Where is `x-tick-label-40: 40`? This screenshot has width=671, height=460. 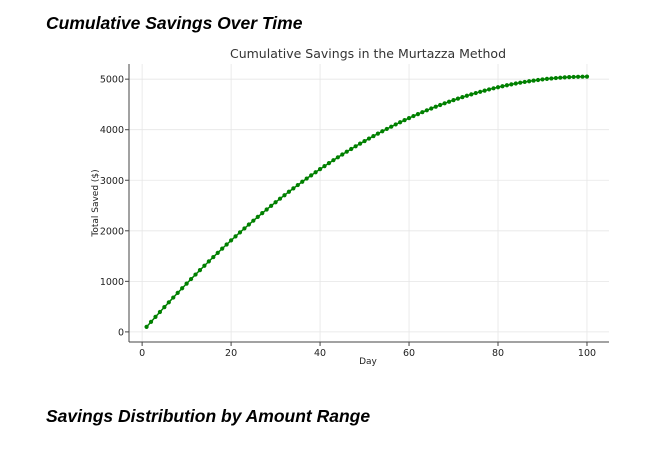
x-tick-label-40: 40 is located at coordinates (320, 353).